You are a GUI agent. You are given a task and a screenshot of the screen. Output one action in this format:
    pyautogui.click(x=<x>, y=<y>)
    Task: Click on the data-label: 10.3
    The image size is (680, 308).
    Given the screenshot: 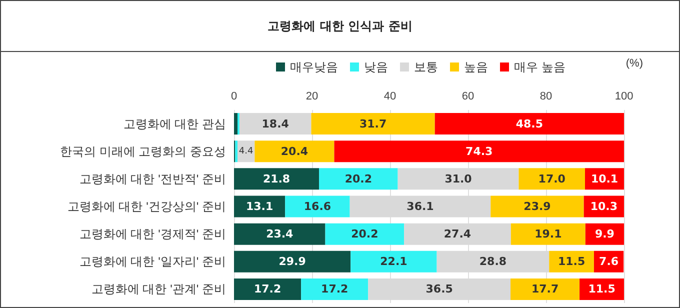 What is the action you would take?
    pyautogui.click(x=604, y=206)
    